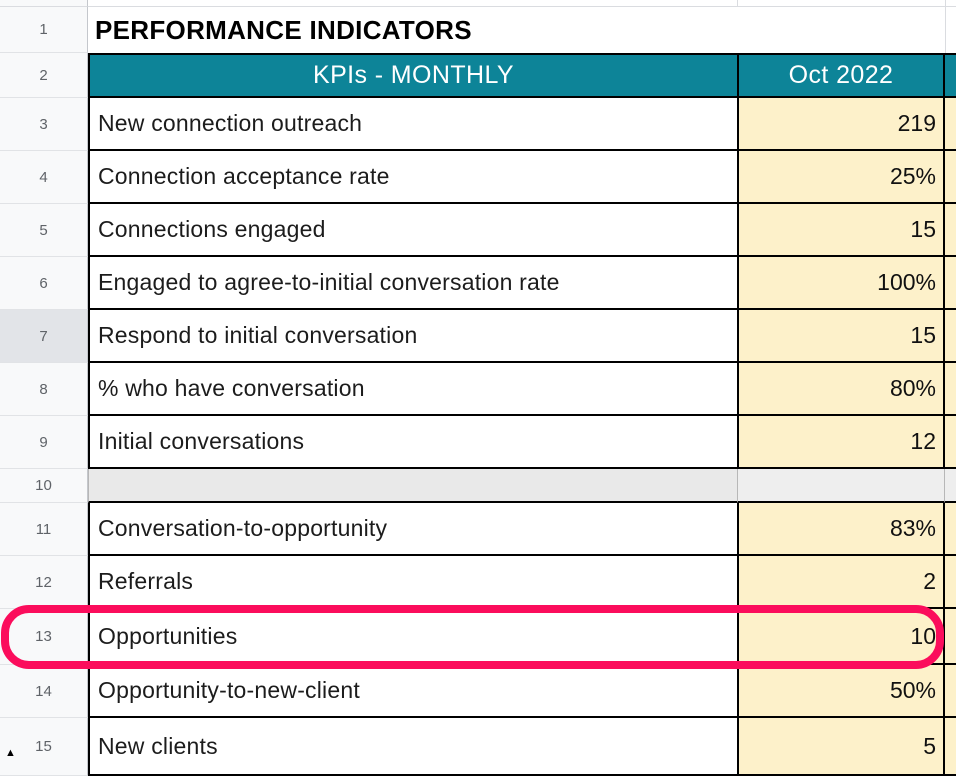  What do you see at coordinates (44, 3) in the screenshot?
I see `row-gutter-cell` at bounding box center [44, 3].